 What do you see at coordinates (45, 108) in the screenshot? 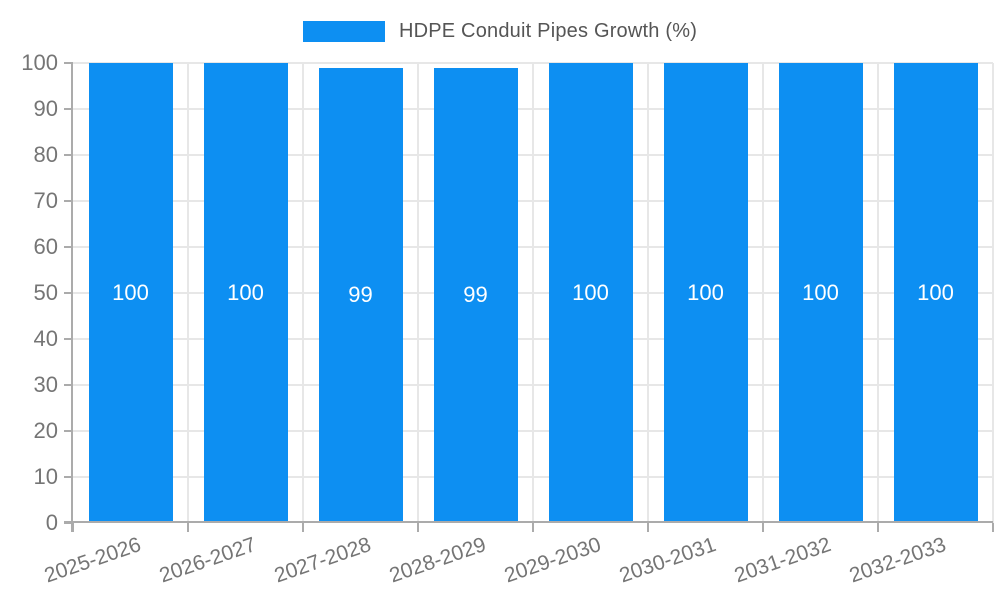
I see `y-tick-label: 90` at bounding box center [45, 108].